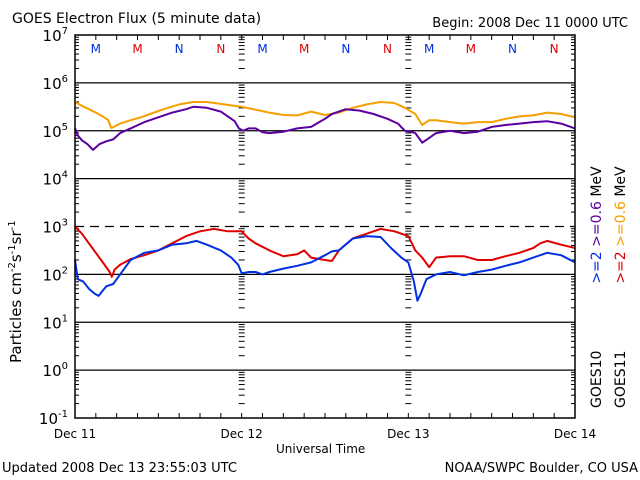 This screenshot has width=640, height=480. What do you see at coordinates (63, 414) in the screenshot?
I see `y-tick-exponent: -1` at bounding box center [63, 414].